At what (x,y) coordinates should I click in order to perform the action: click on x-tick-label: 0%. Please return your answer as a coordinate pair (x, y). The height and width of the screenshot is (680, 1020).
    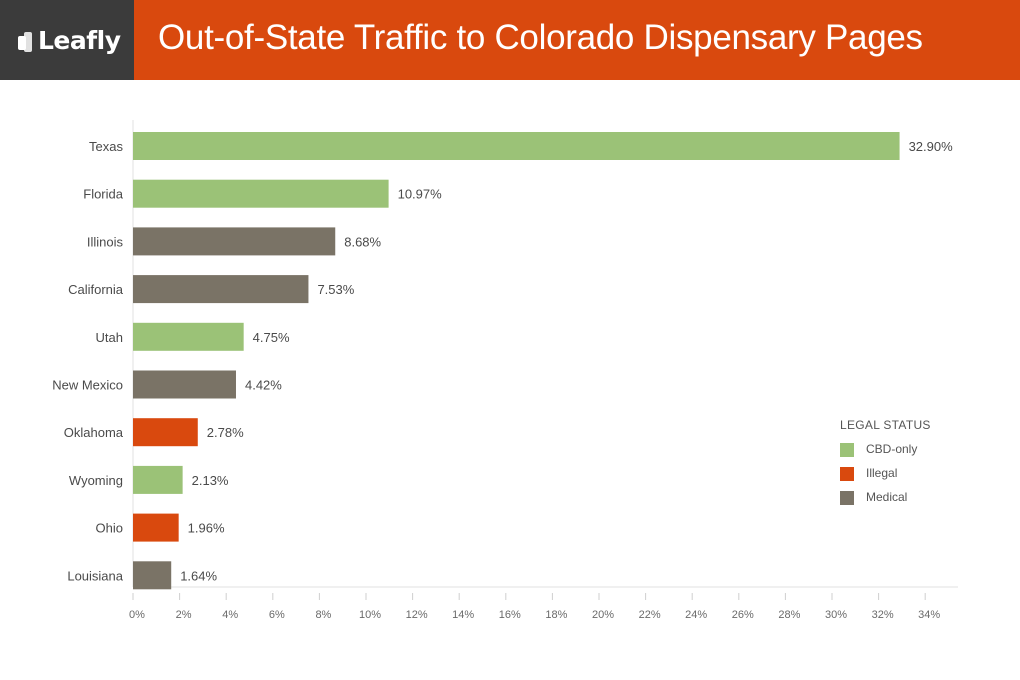
    Looking at the image, I should click on (137, 615).